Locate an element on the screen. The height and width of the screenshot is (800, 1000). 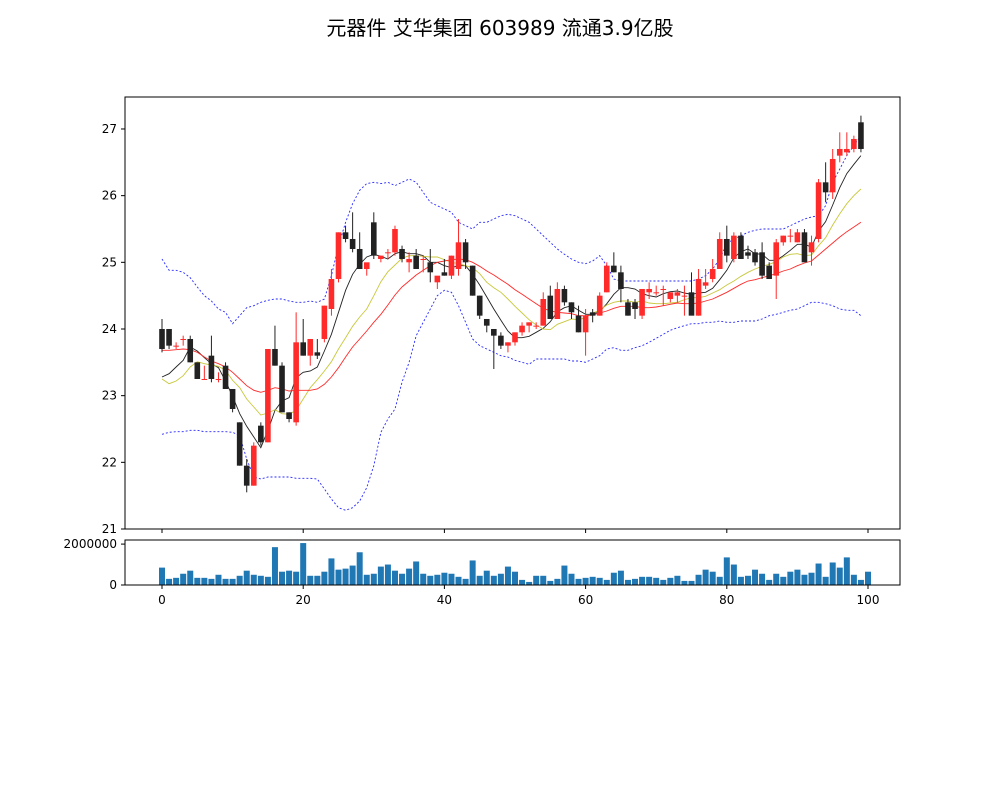
price-y-tick-label: 21 is located at coordinates (109, 529).